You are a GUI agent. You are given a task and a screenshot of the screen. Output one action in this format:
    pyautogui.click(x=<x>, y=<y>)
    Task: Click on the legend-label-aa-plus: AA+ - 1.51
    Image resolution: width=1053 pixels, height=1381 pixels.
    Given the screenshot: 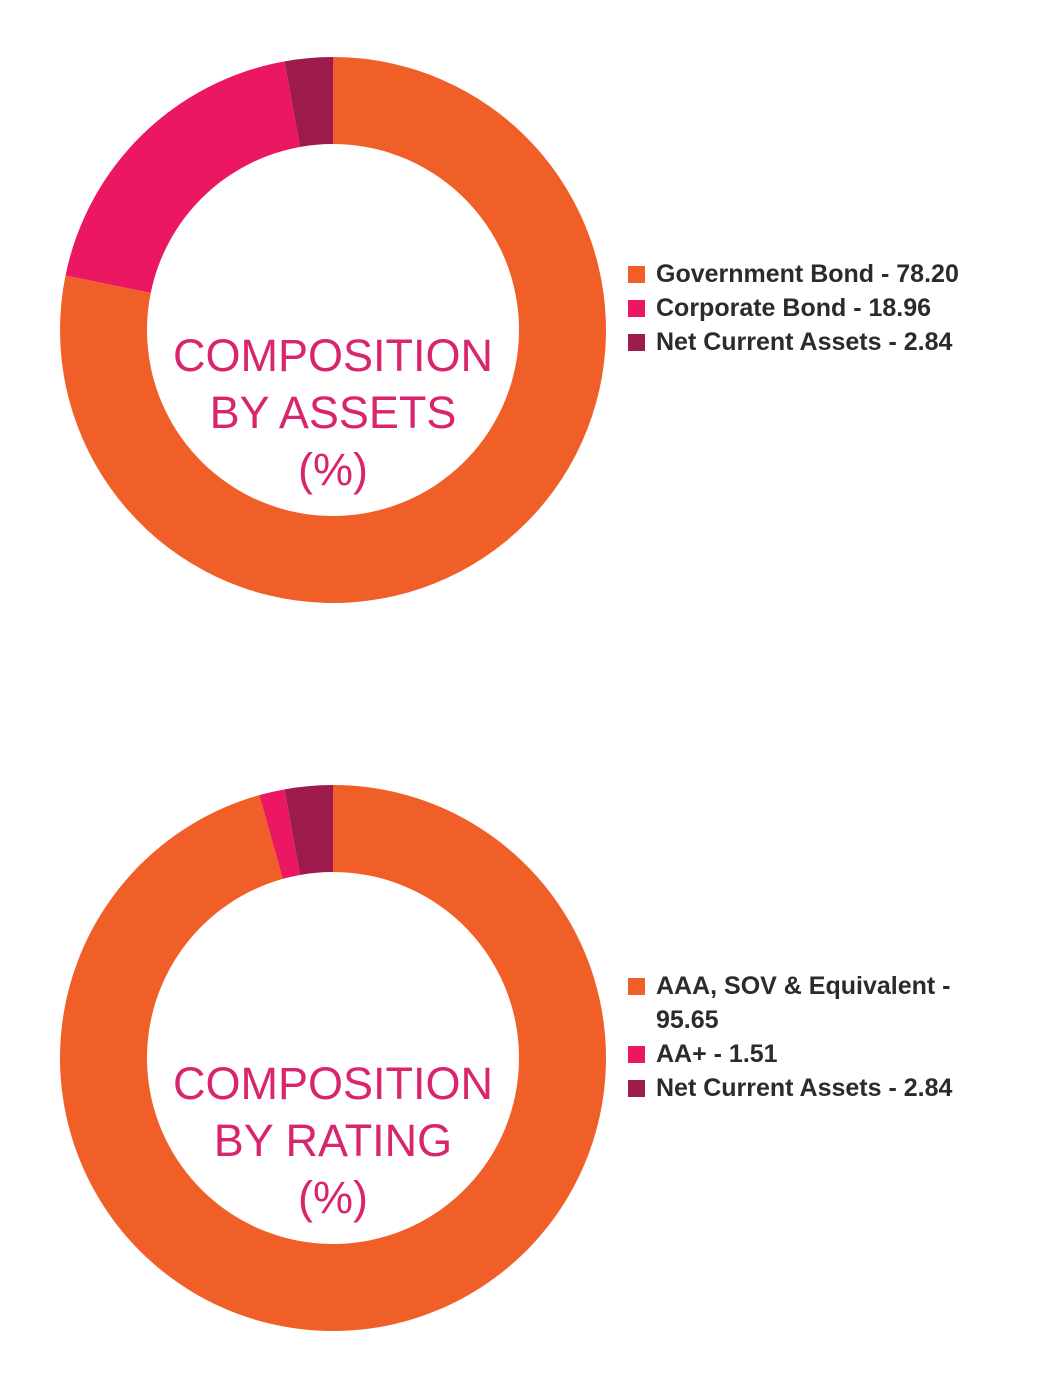 What is the action you would take?
    pyautogui.click(x=717, y=1054)
    